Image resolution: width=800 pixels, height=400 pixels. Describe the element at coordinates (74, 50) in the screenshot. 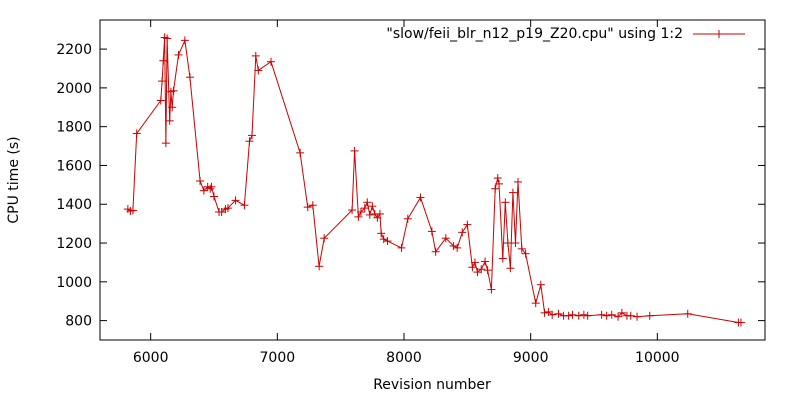

I see `y-tick-label: 2200` at that location.